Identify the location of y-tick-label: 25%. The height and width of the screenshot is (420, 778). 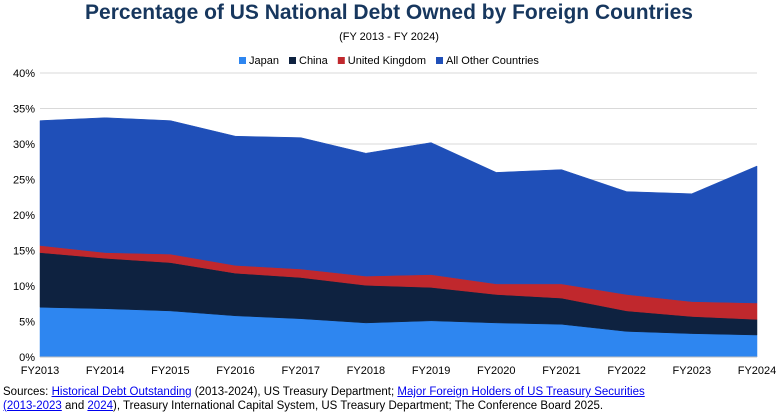
(24, 181).